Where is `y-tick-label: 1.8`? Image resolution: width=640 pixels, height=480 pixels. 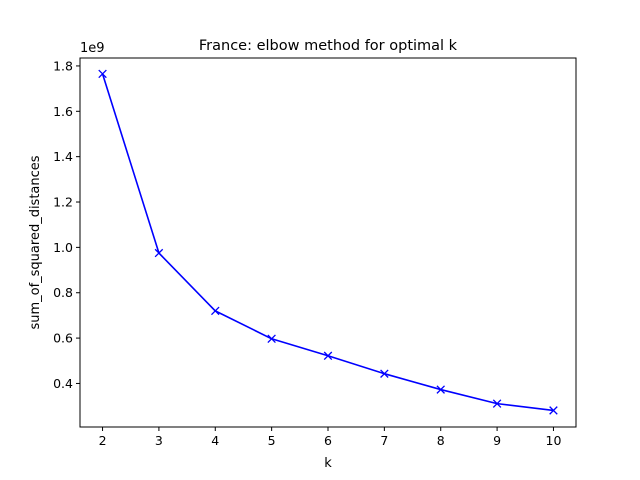
y-tick-label: 1.8 is located at coordinates (63, 65).